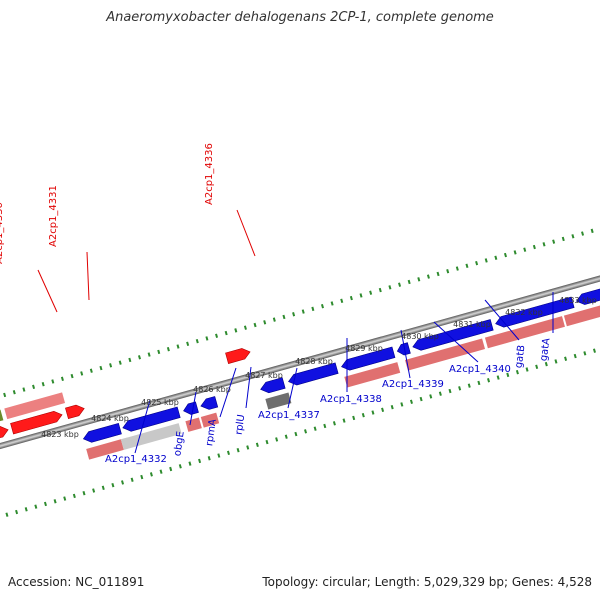  What do you see at coordinates (472, 324) in the screenshot?
I see `scale-label: 4831 kbp` at bounding box center [472, 324].